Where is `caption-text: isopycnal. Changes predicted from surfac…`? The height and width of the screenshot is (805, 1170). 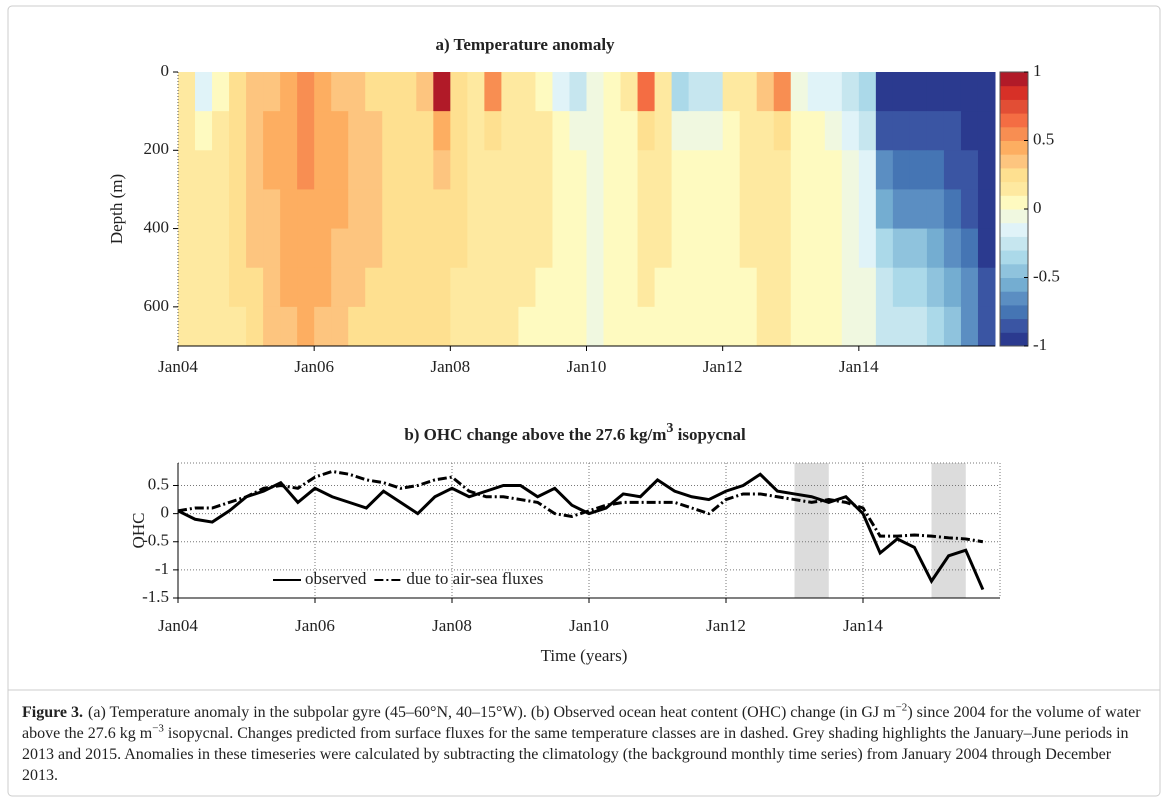 caption-text: isopycnal. Changes predicted from surfac… is located at coordinates (575, 754).